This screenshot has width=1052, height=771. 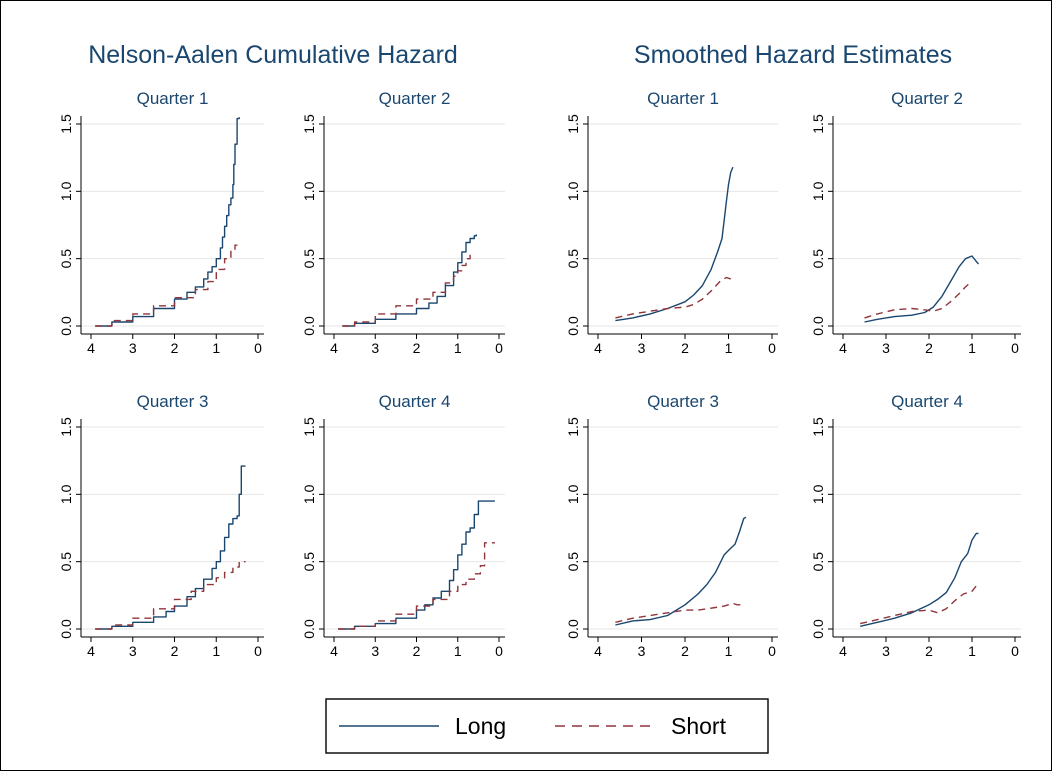 I want to click on panel-smoothed-q3: Quarter 3 0.0 0.5 1.0 1.5 4 3 2 1 0, so click(x=671, y=525).